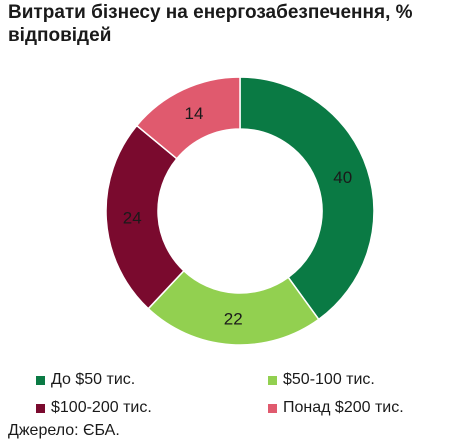 The width and height of the screenshot is (458, 446). I want to click on slice-label-50-100k: 22, so click(233, 318).